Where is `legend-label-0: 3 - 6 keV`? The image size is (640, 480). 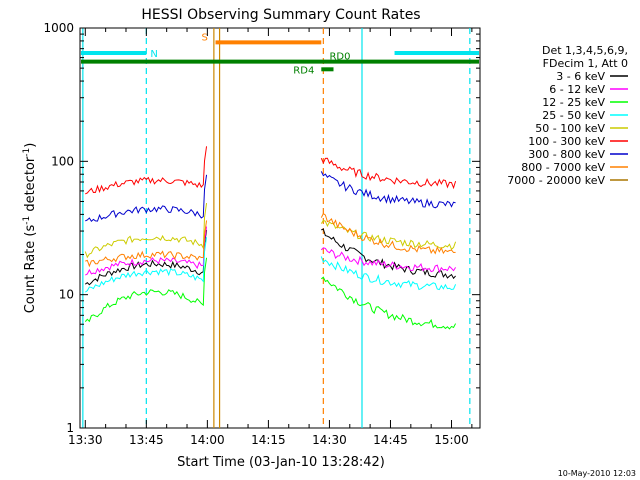
legend-label-0: 3 - 6 keV is located at coordinates (580, 76).